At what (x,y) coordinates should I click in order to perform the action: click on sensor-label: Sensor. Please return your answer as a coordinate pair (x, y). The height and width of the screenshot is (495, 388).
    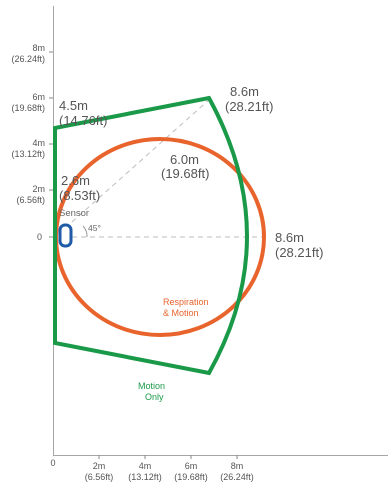
    Looking at the image, I should click on (74, 213).